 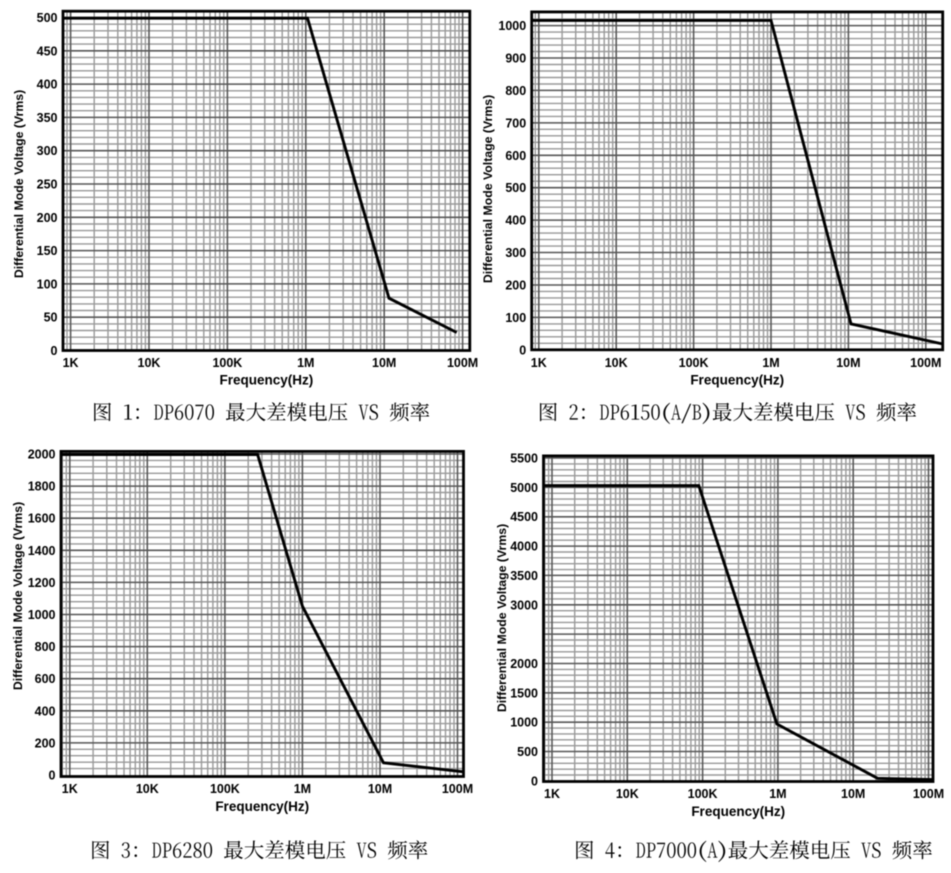 What do you see at coordinates (42, 519) in the screenshot?
I see `svg-text: 1600` at bounding box center [42, 519].